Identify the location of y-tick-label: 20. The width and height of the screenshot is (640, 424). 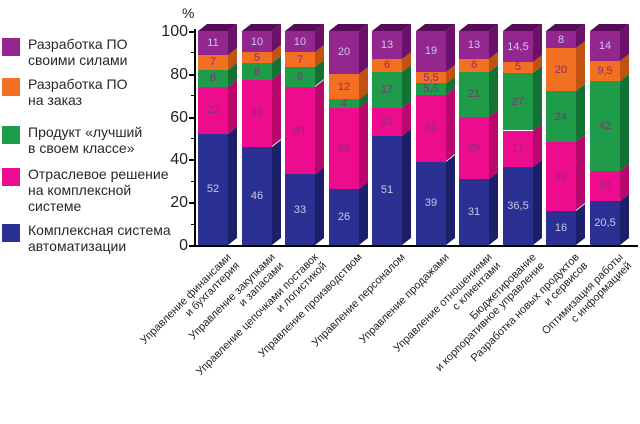
(179, 203).